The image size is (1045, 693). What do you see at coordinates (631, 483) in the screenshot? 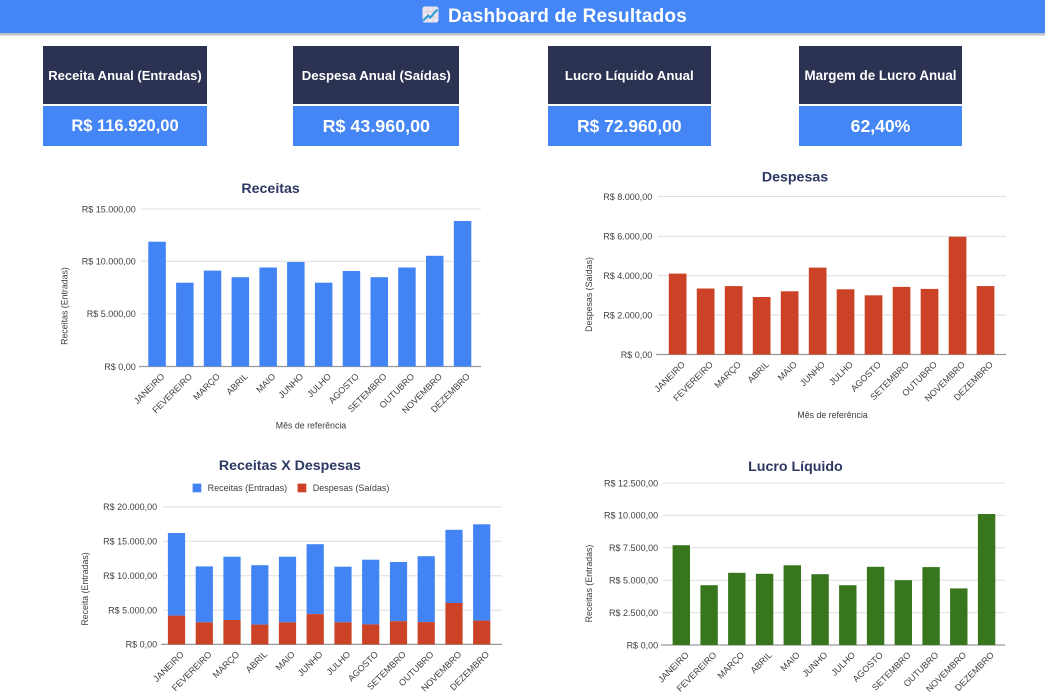
I see `svg-text: R$ 12.500,00` at bounding box center [631, 483].